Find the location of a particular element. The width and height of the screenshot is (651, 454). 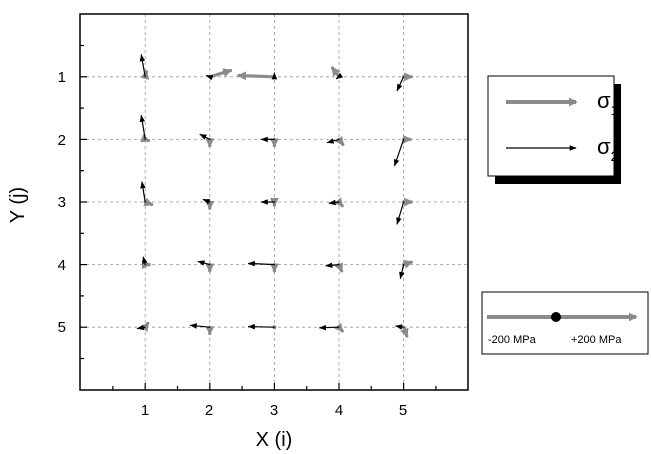

y-tick-label: 3 is located at coordinates (62, 202).